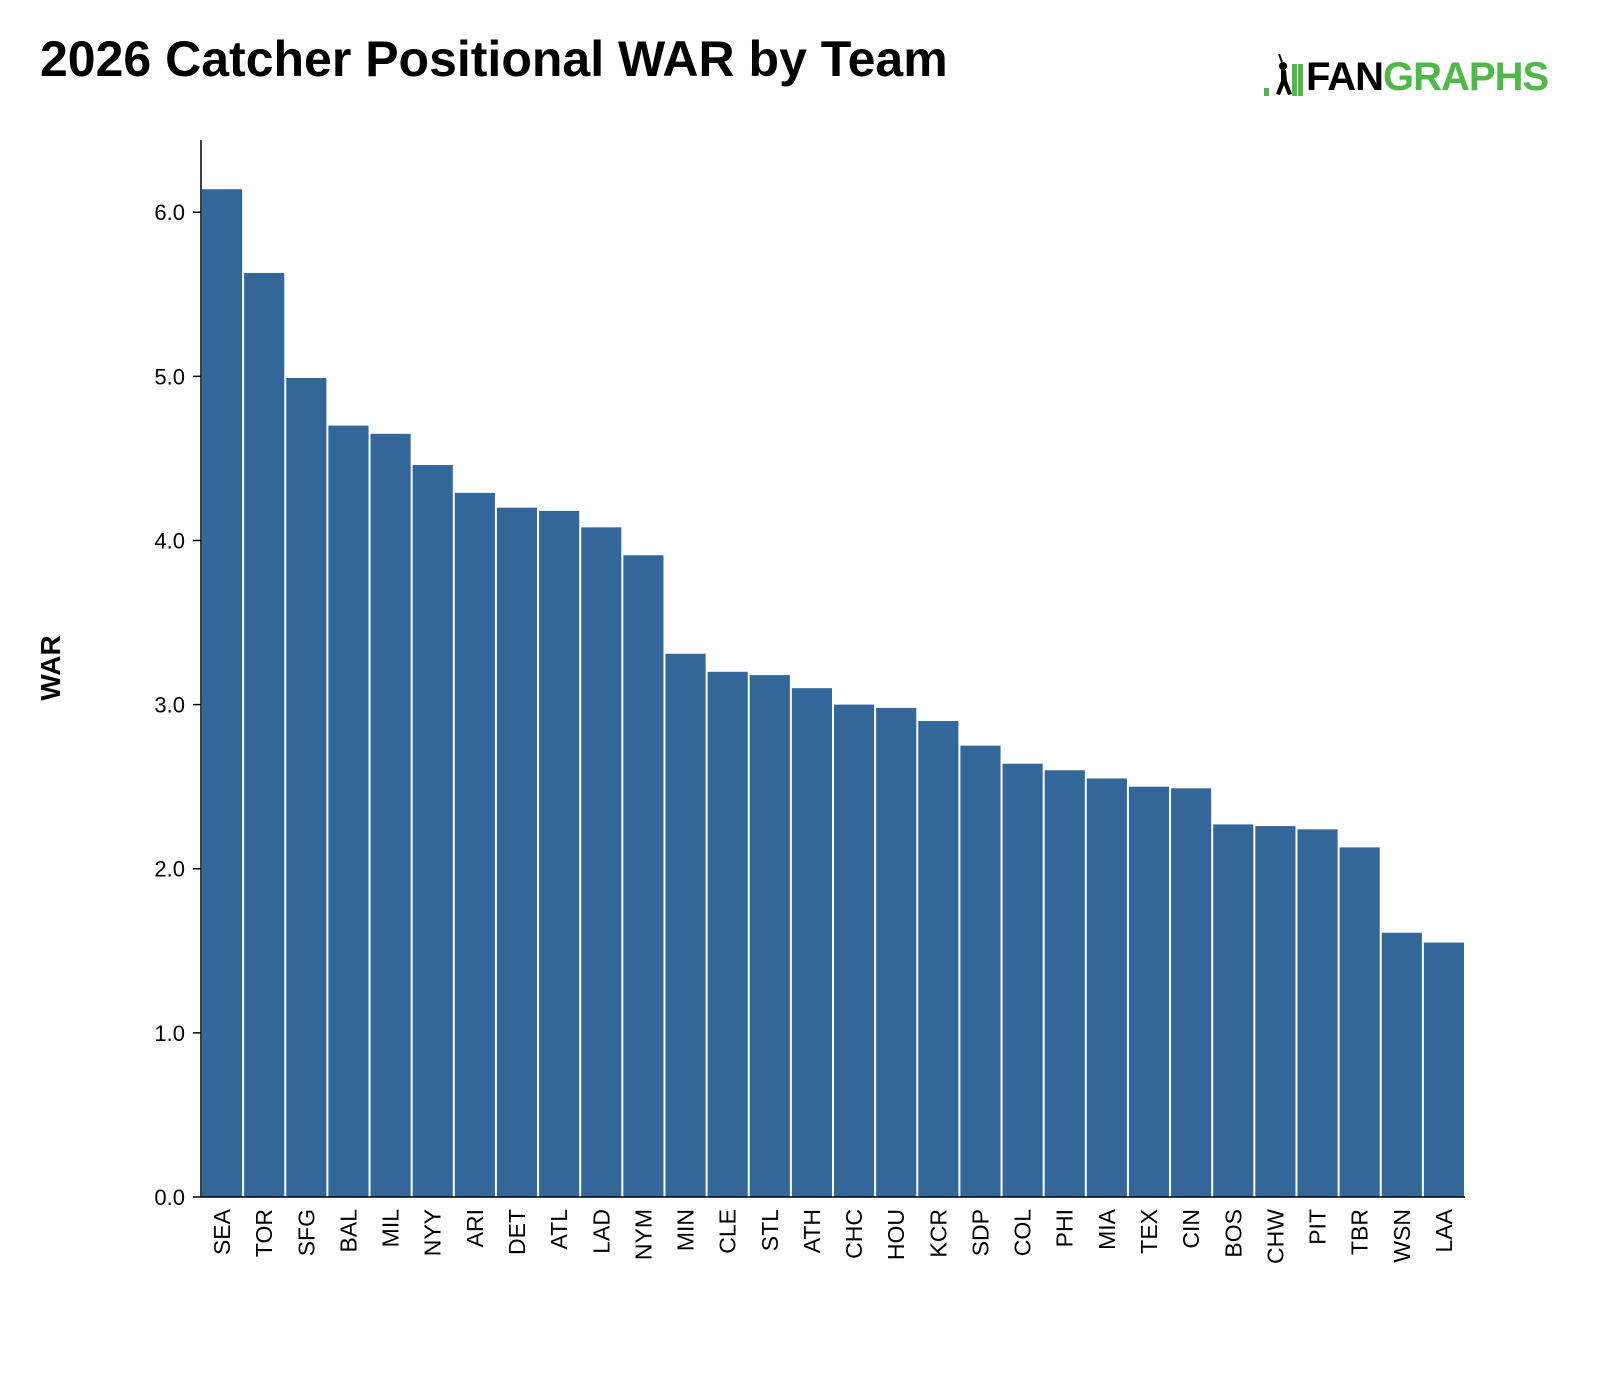 This screenshot has height=1400, width=1600. What do you see at coordinates (686, 1230) in the screenshot?
I see `x-tick-label-min: MIN` at bounding box center [686, 1230].